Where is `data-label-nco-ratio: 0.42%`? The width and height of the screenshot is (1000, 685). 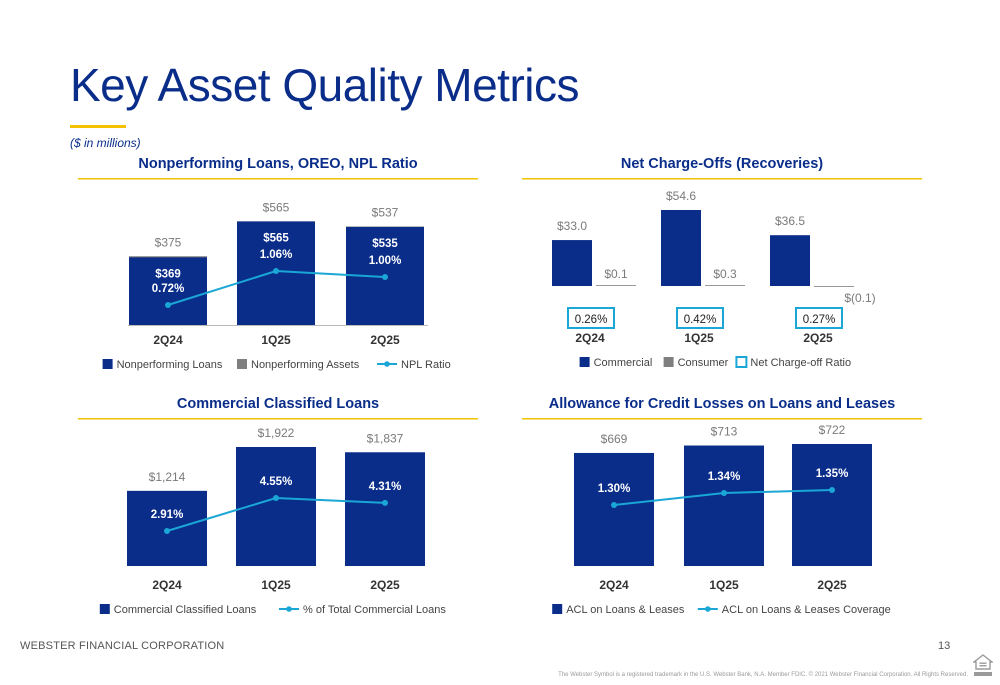
data-label-nco-ratio: 0.42% is located at coordinates (700, 320).